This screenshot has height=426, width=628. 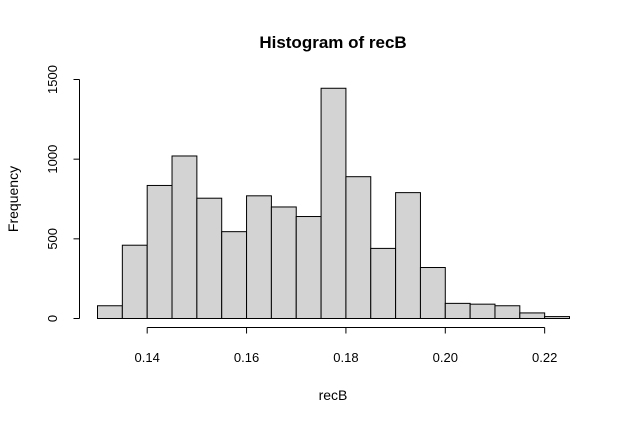 What do you see at coordinates (445, 357) in the screenshot?
I see `x-tick-label: 0.20` at bounding box center [445, 357].